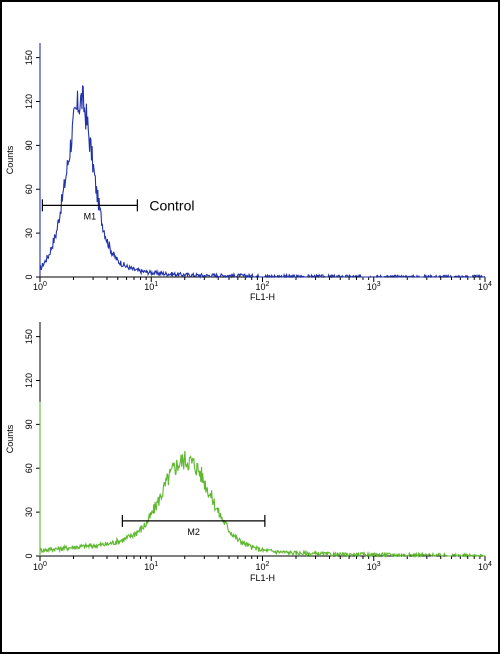  What do you see at coordinates (171, 205) in the screenshot?
I see `annotation-control: Control` at bounding box center [171, 205].